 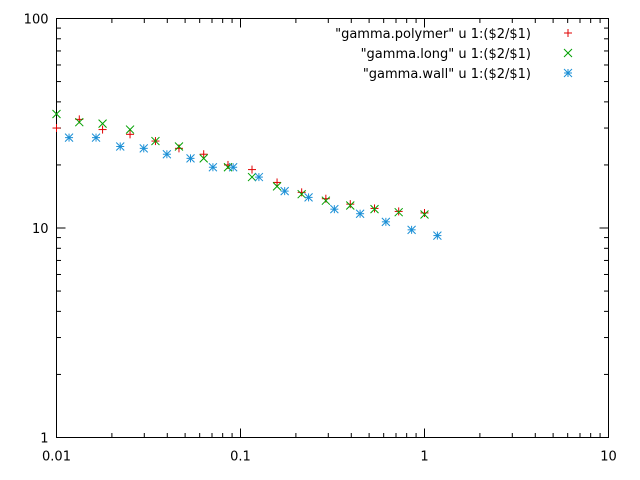 What do you see at coordinates (44, 439) in the screenshot?
I see `y-tick-label: 1` at bounding box center [44, 439].